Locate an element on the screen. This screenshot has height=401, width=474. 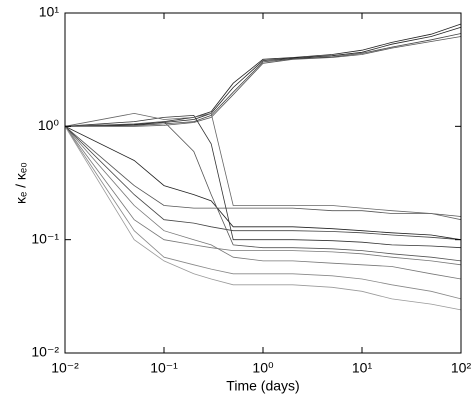
y-tick-label: 10⁰ is located at coordinates (49, 125).